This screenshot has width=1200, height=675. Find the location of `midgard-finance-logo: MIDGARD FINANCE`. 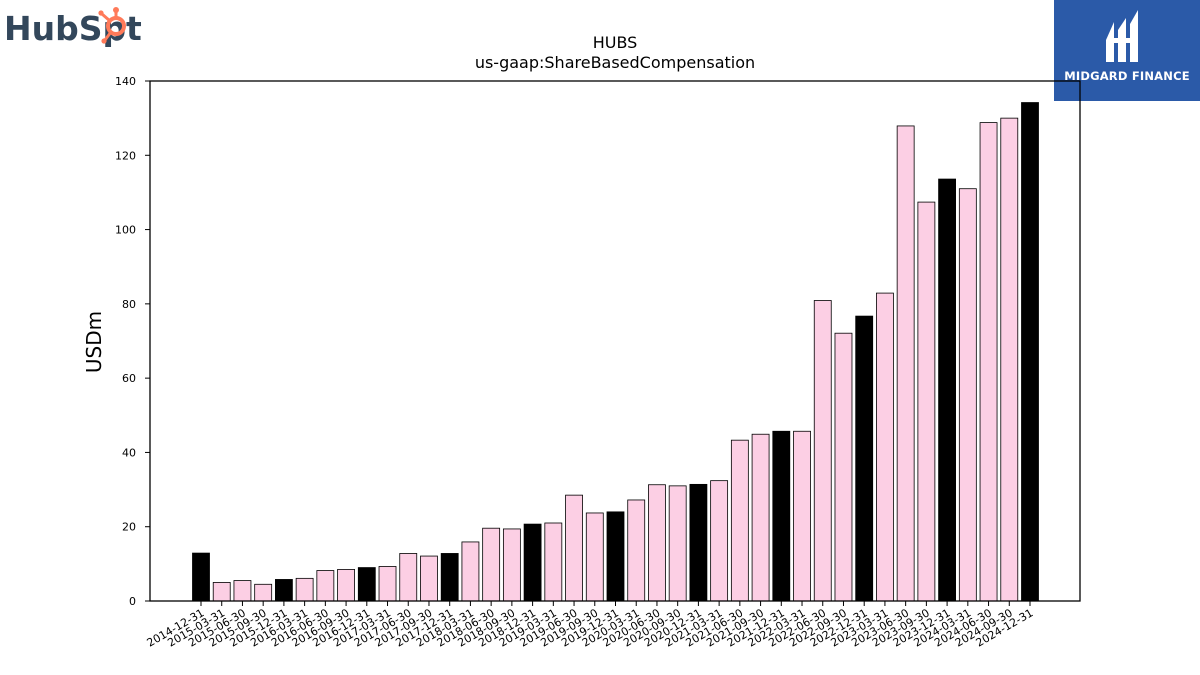

midgard-finance-logo: MIDGARD FINANCE is located at coordinates (1127, 50).